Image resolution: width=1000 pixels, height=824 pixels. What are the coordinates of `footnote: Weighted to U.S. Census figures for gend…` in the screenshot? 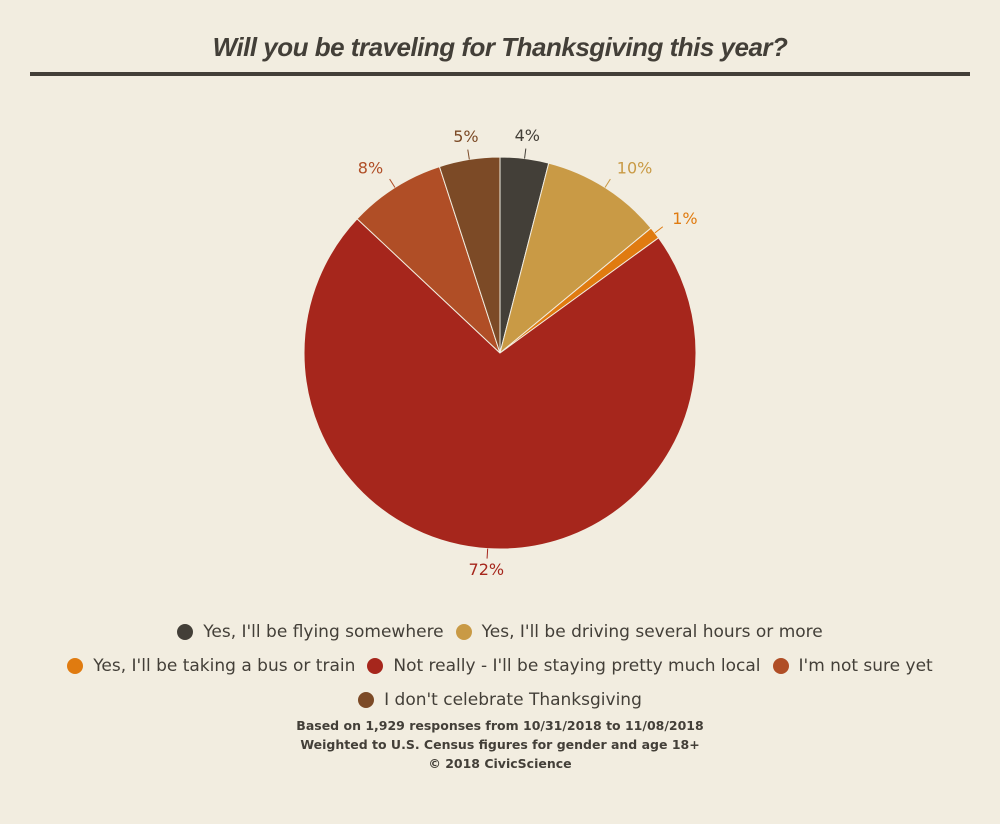 It's located at (500, 744).